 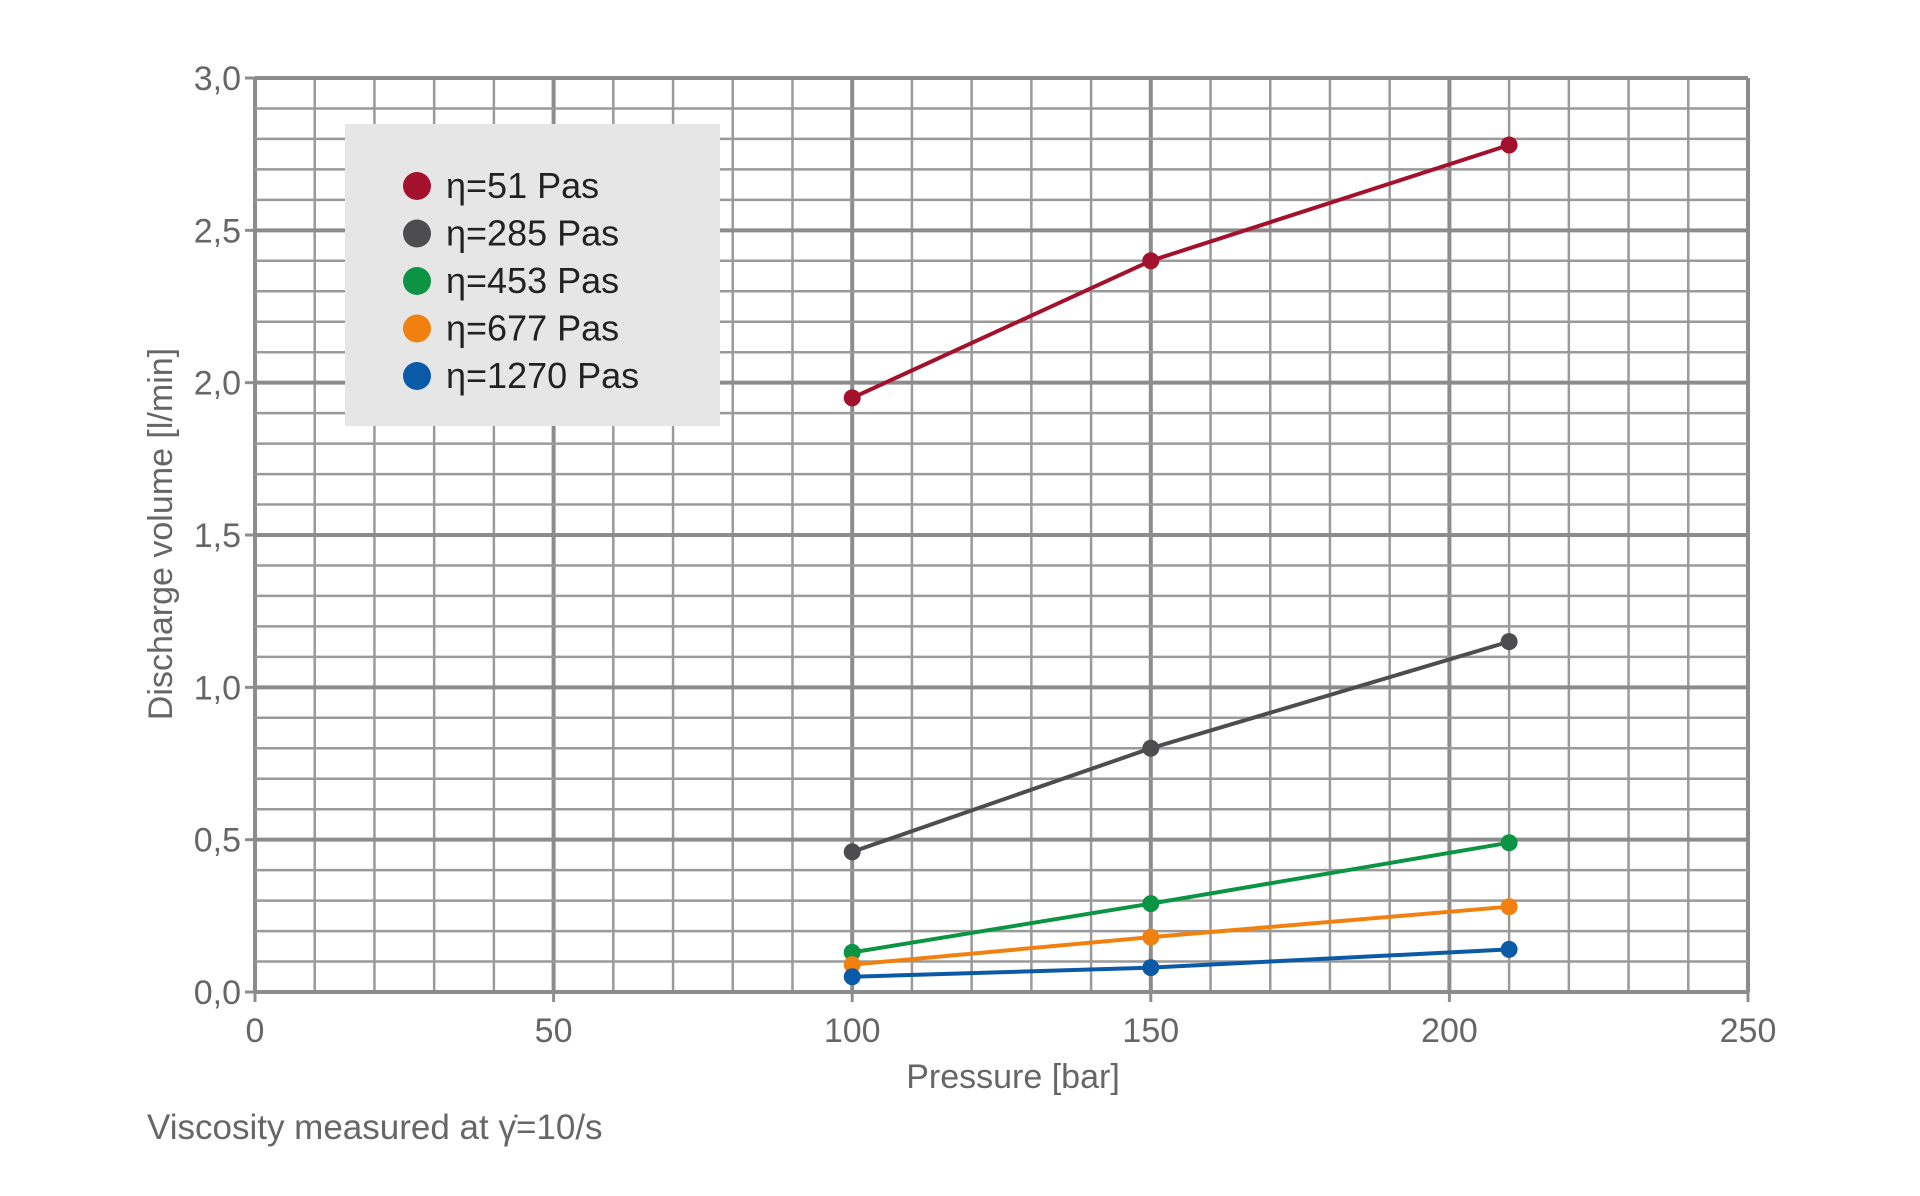 I want to click on y-tick-label: 0,0, so click(x=217, y=993).